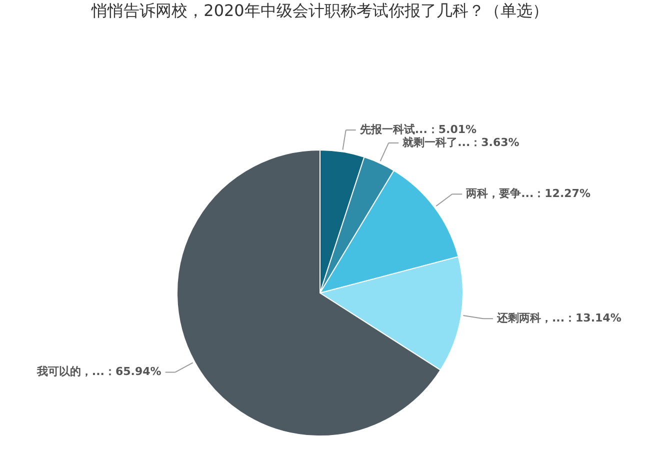  Describe the element at coordinates (319, 10) in the screenshot. I see `chart-title: 悄悄告诉网校，2020年中级会计职称考试你报了几科？（单选）` at that location.